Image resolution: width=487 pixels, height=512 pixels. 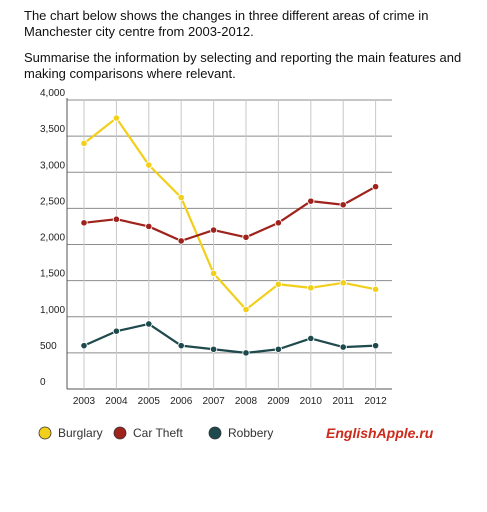 I want to click on car-theft-line, so click(x=230, y=213).